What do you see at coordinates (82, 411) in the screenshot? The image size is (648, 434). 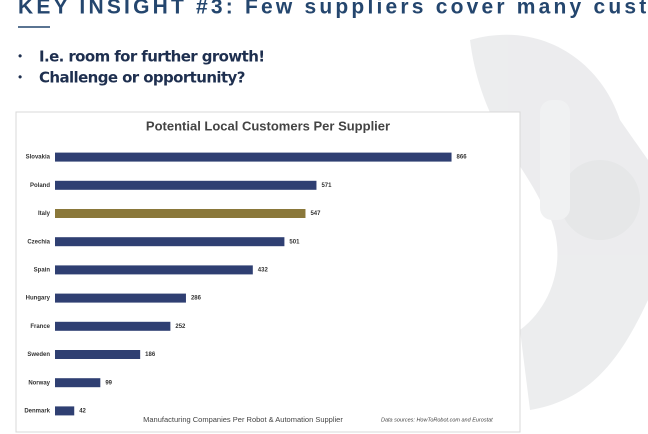 I see `data-label: 42` at bounding box center [82, 411].